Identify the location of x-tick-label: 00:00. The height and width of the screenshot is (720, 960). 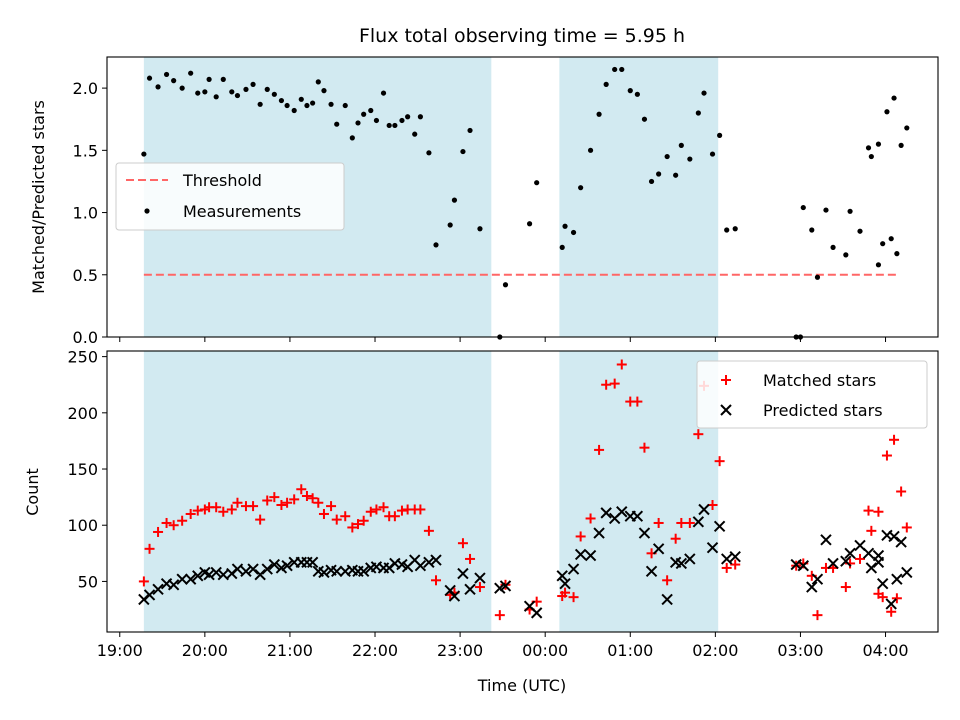
(545, 650).